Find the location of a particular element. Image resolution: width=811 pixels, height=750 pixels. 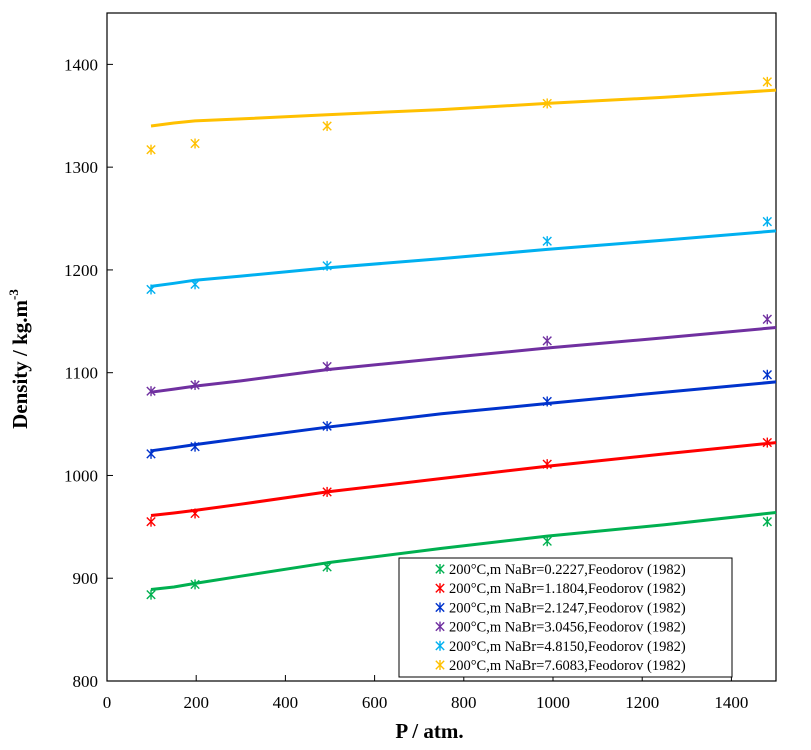

y-tick-label: 1100 is located at coordinates (81, 373).